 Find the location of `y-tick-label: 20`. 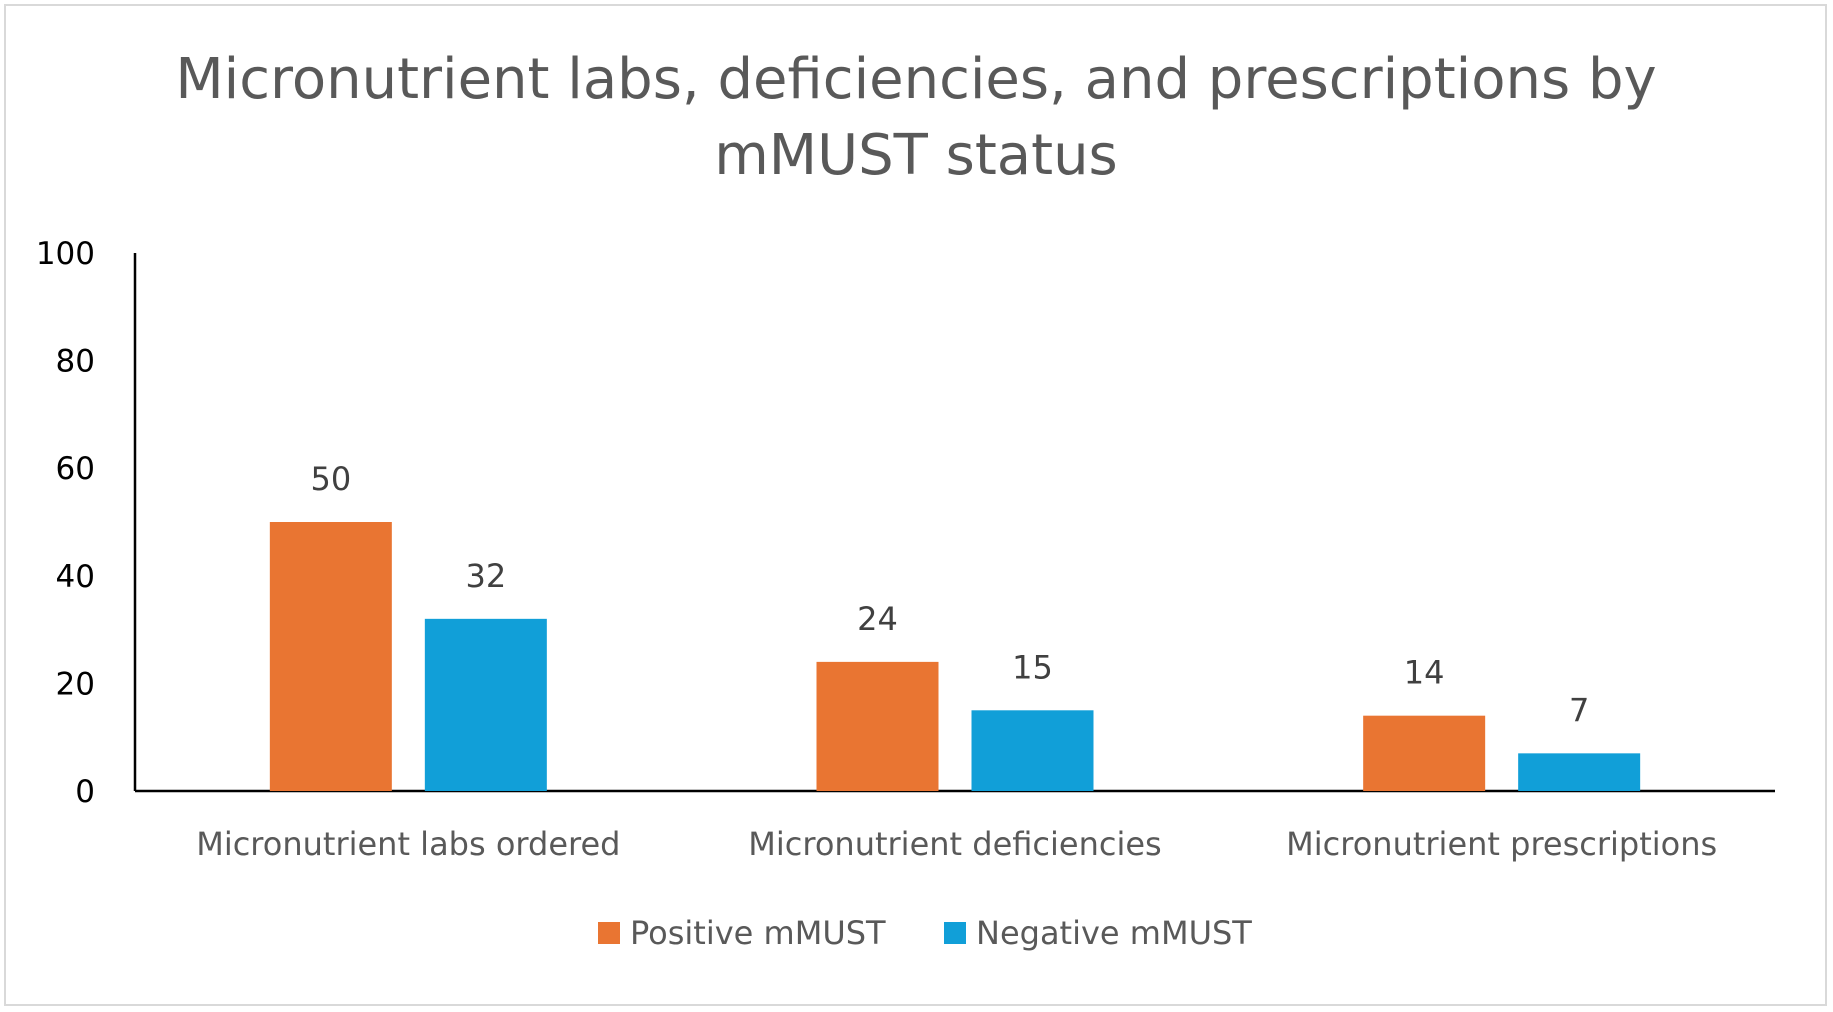

y-tick-label: 20 is located at coordinates (75, 684).